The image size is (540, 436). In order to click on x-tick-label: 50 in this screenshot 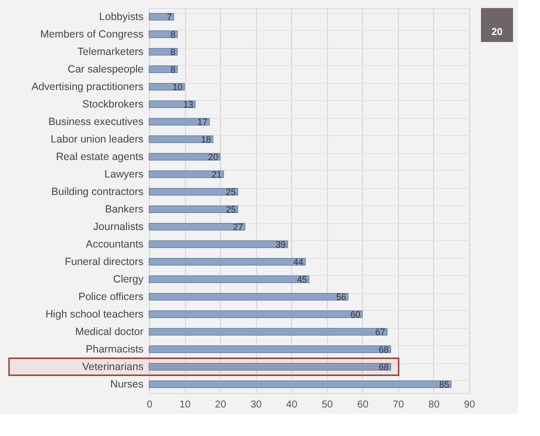, I will do `click(328, 405)`.